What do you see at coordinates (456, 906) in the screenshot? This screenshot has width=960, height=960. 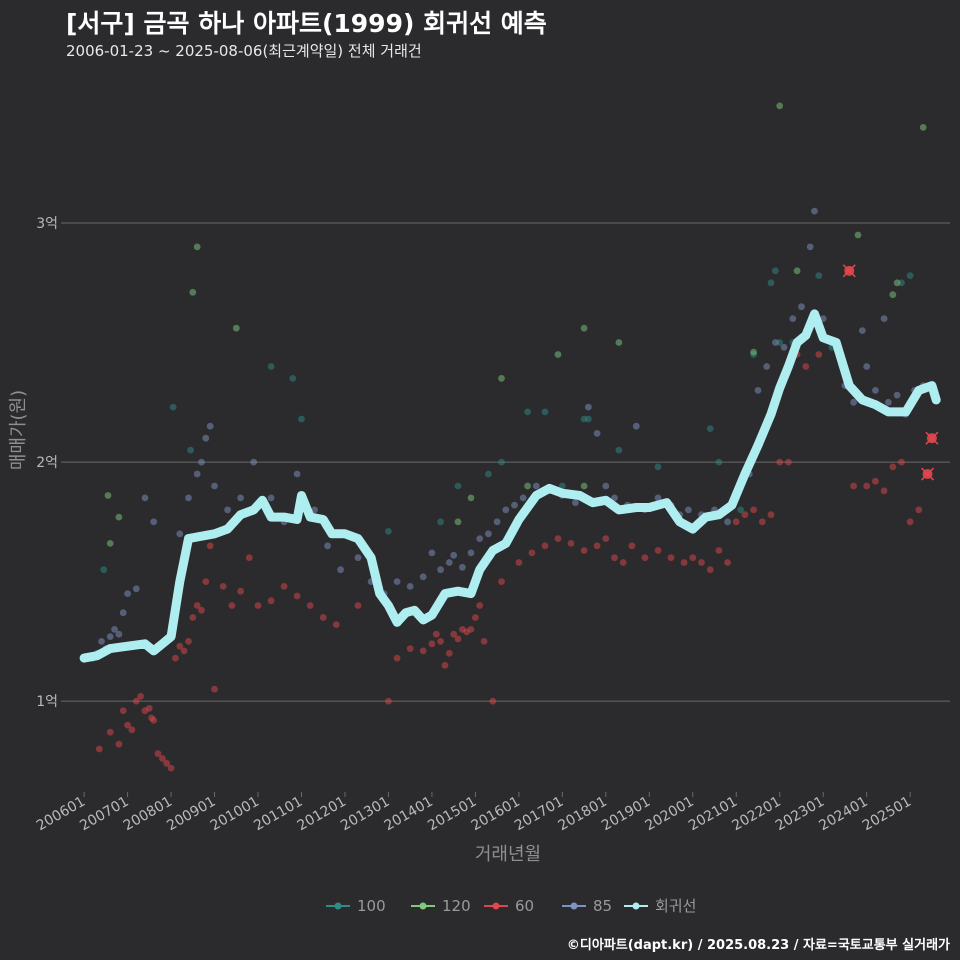 I see `legend-label: 120` at bounding box center [456, 906].